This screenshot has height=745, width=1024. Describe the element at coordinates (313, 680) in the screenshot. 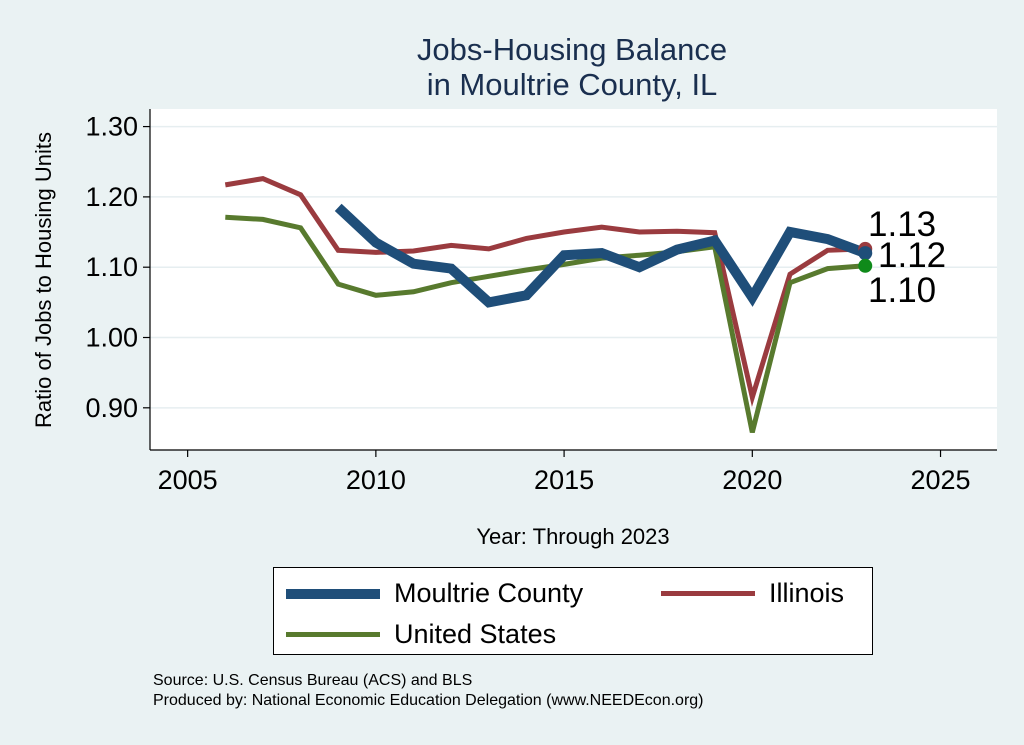

I see `source-note: Source: U.S. Census Bureau (ACS) and BLS` at that location.